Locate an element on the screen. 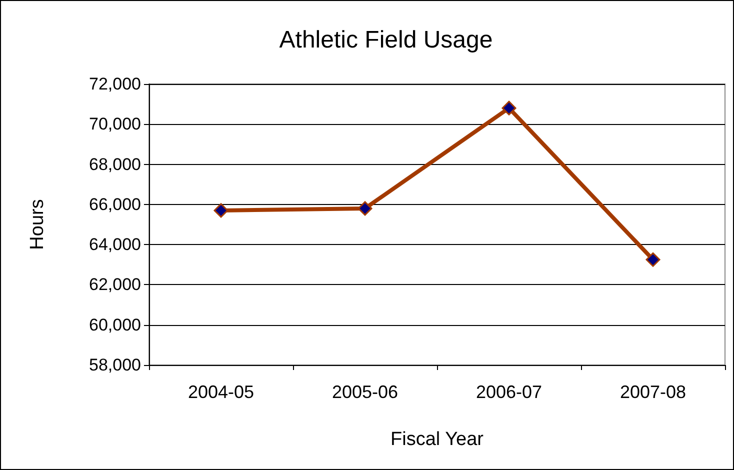 The width and height of the screenshot is (734, 470). x-tick-label: 2006-07 is located at coordinates (509, 392).